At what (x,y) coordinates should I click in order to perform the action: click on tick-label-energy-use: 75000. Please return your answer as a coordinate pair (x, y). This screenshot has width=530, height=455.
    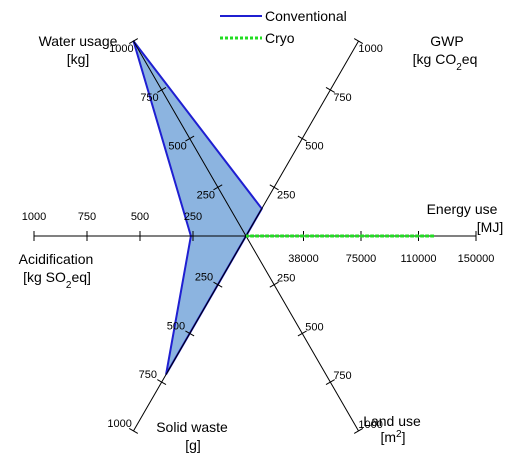
    Looking at the image, I should click on (361, 259).